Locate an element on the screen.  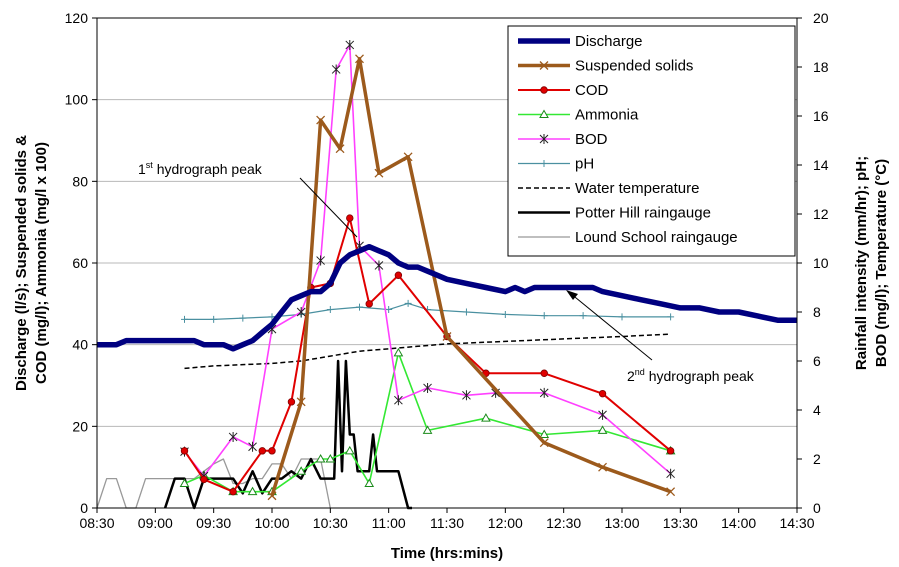
legend-marker-bod is located at coordinates (544, 139).